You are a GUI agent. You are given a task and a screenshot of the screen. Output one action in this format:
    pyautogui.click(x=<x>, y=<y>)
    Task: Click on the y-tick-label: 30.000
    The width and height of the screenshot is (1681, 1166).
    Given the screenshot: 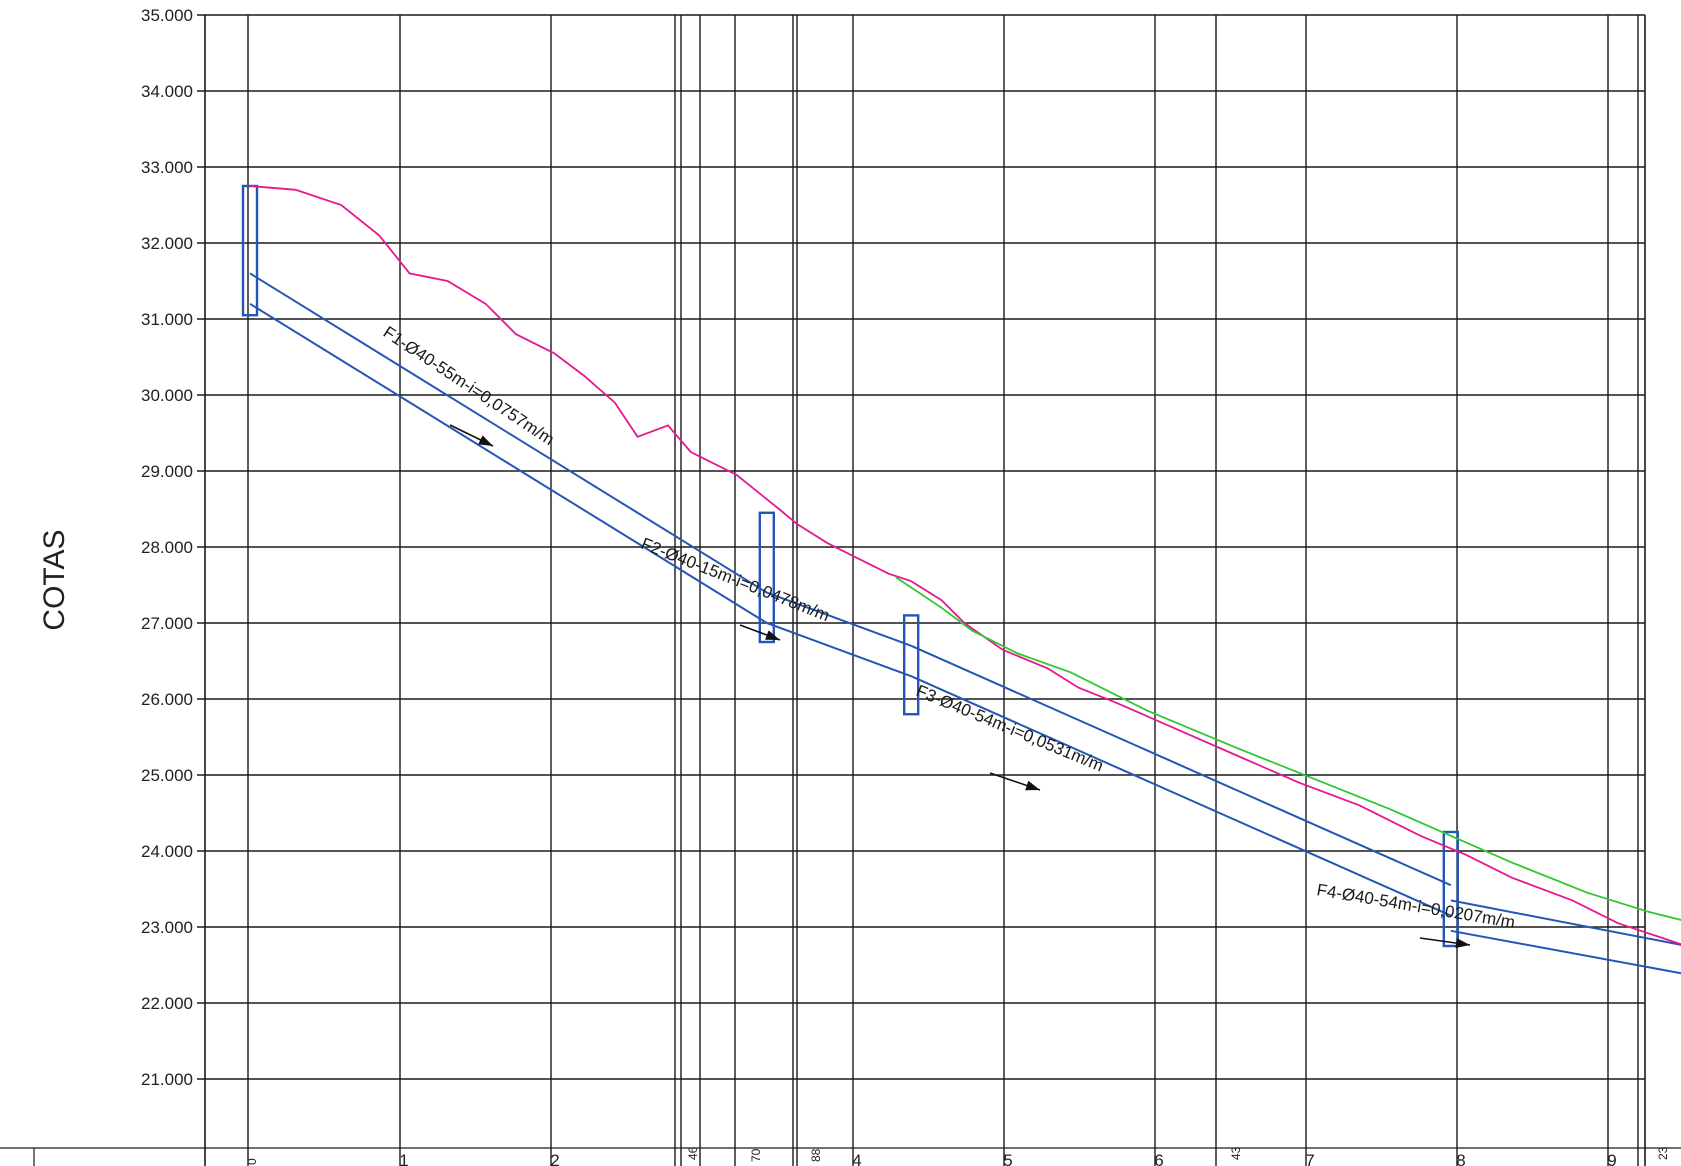 What is the action you would take?
    pyautogui.click(x=167, y=395)
    